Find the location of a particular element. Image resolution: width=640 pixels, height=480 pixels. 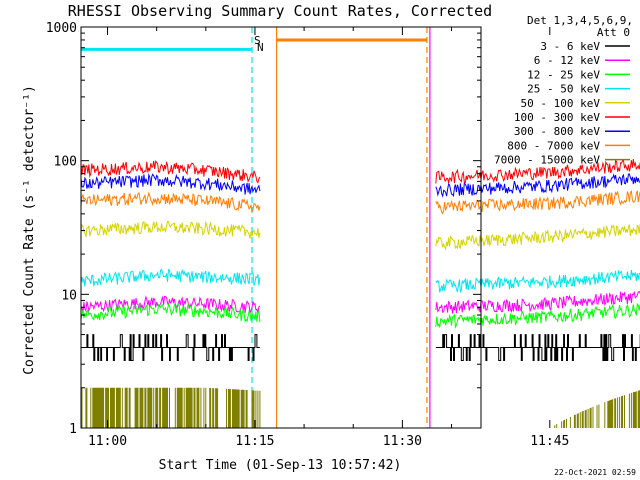

legend-label-4: 50 - 100 keV is located at coordinates (561, 103).